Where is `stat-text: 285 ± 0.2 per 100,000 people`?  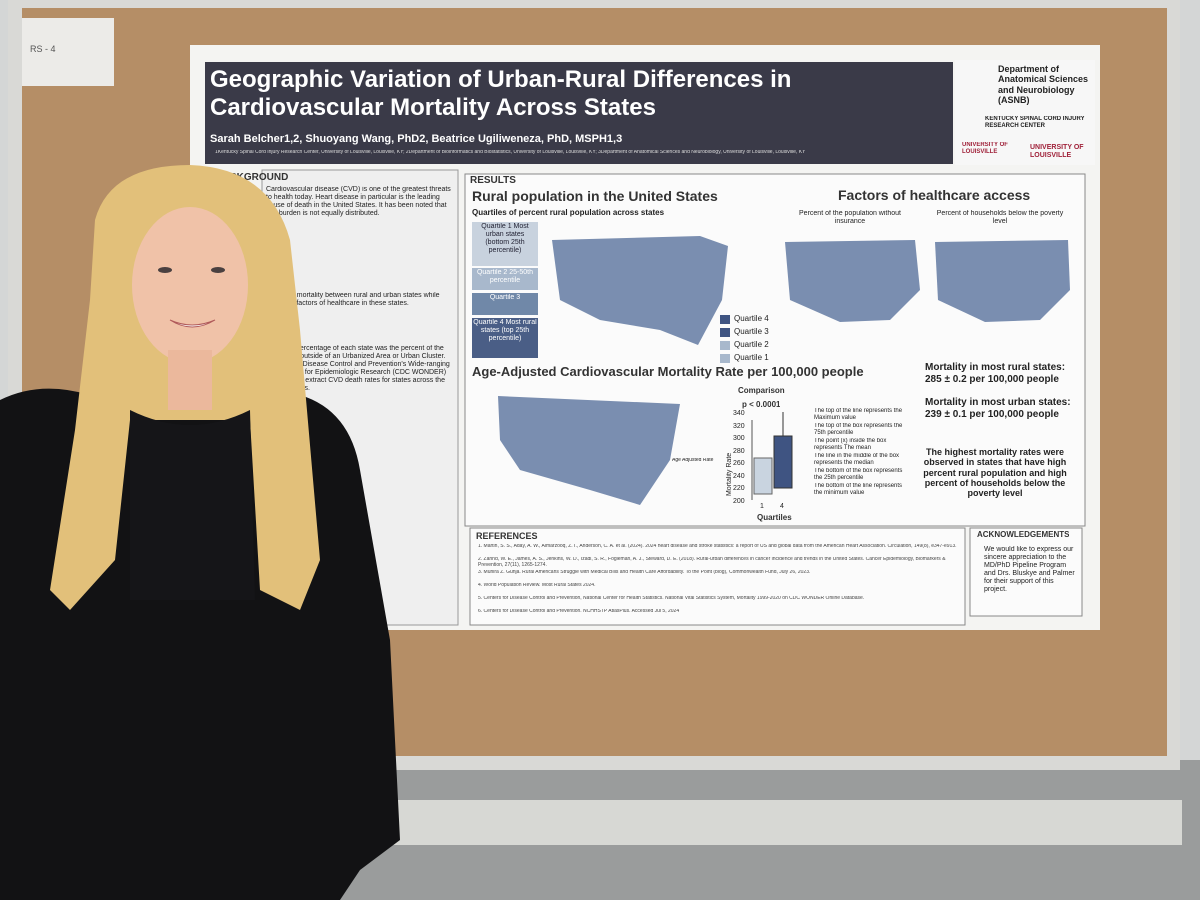 stat-text: 285 ± 0.2 per 100,000 people is located at coordinates (992, 379).